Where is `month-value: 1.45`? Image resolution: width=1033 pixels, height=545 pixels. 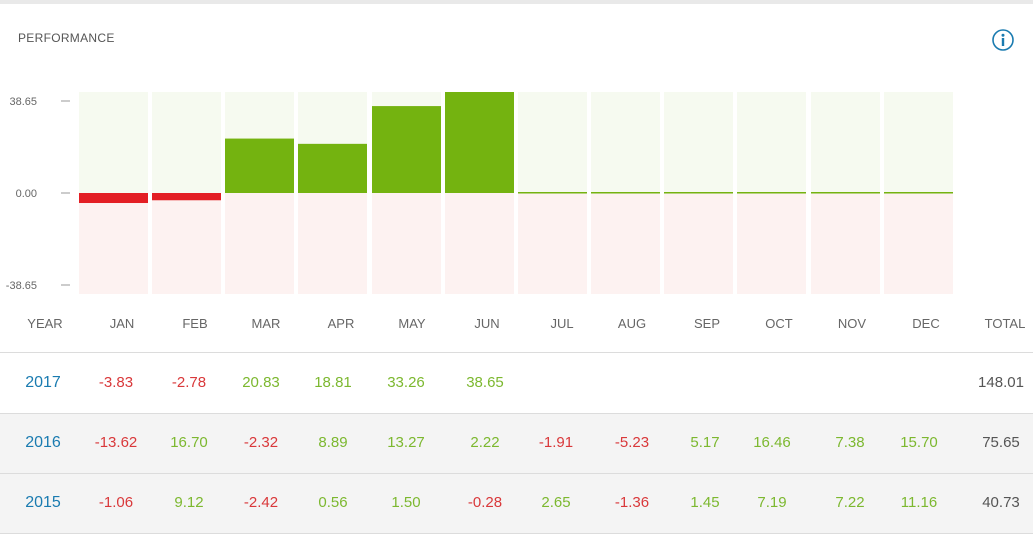 month-value: 1.45 is located at coordinates (705, 502).